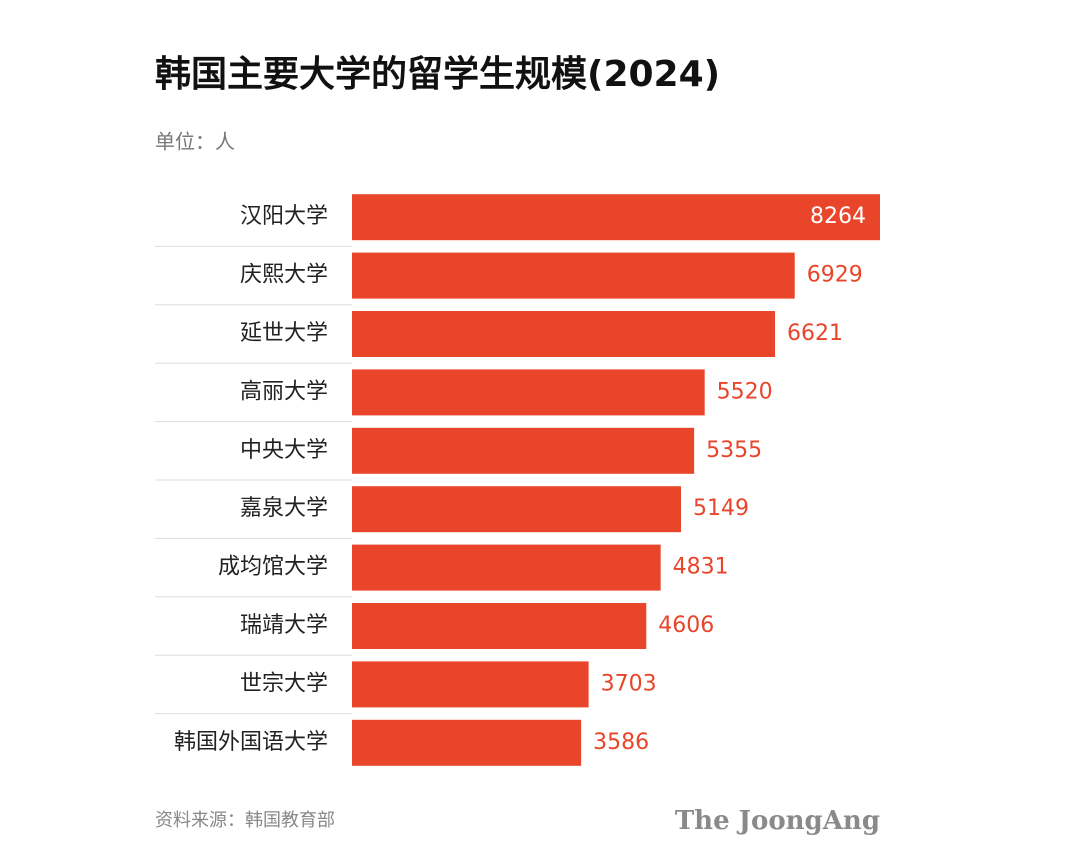  What do you see at coordinates (284, 391) in the screenshot?
I see `category-label: 高丽大学` at bounding box center [284, 391].